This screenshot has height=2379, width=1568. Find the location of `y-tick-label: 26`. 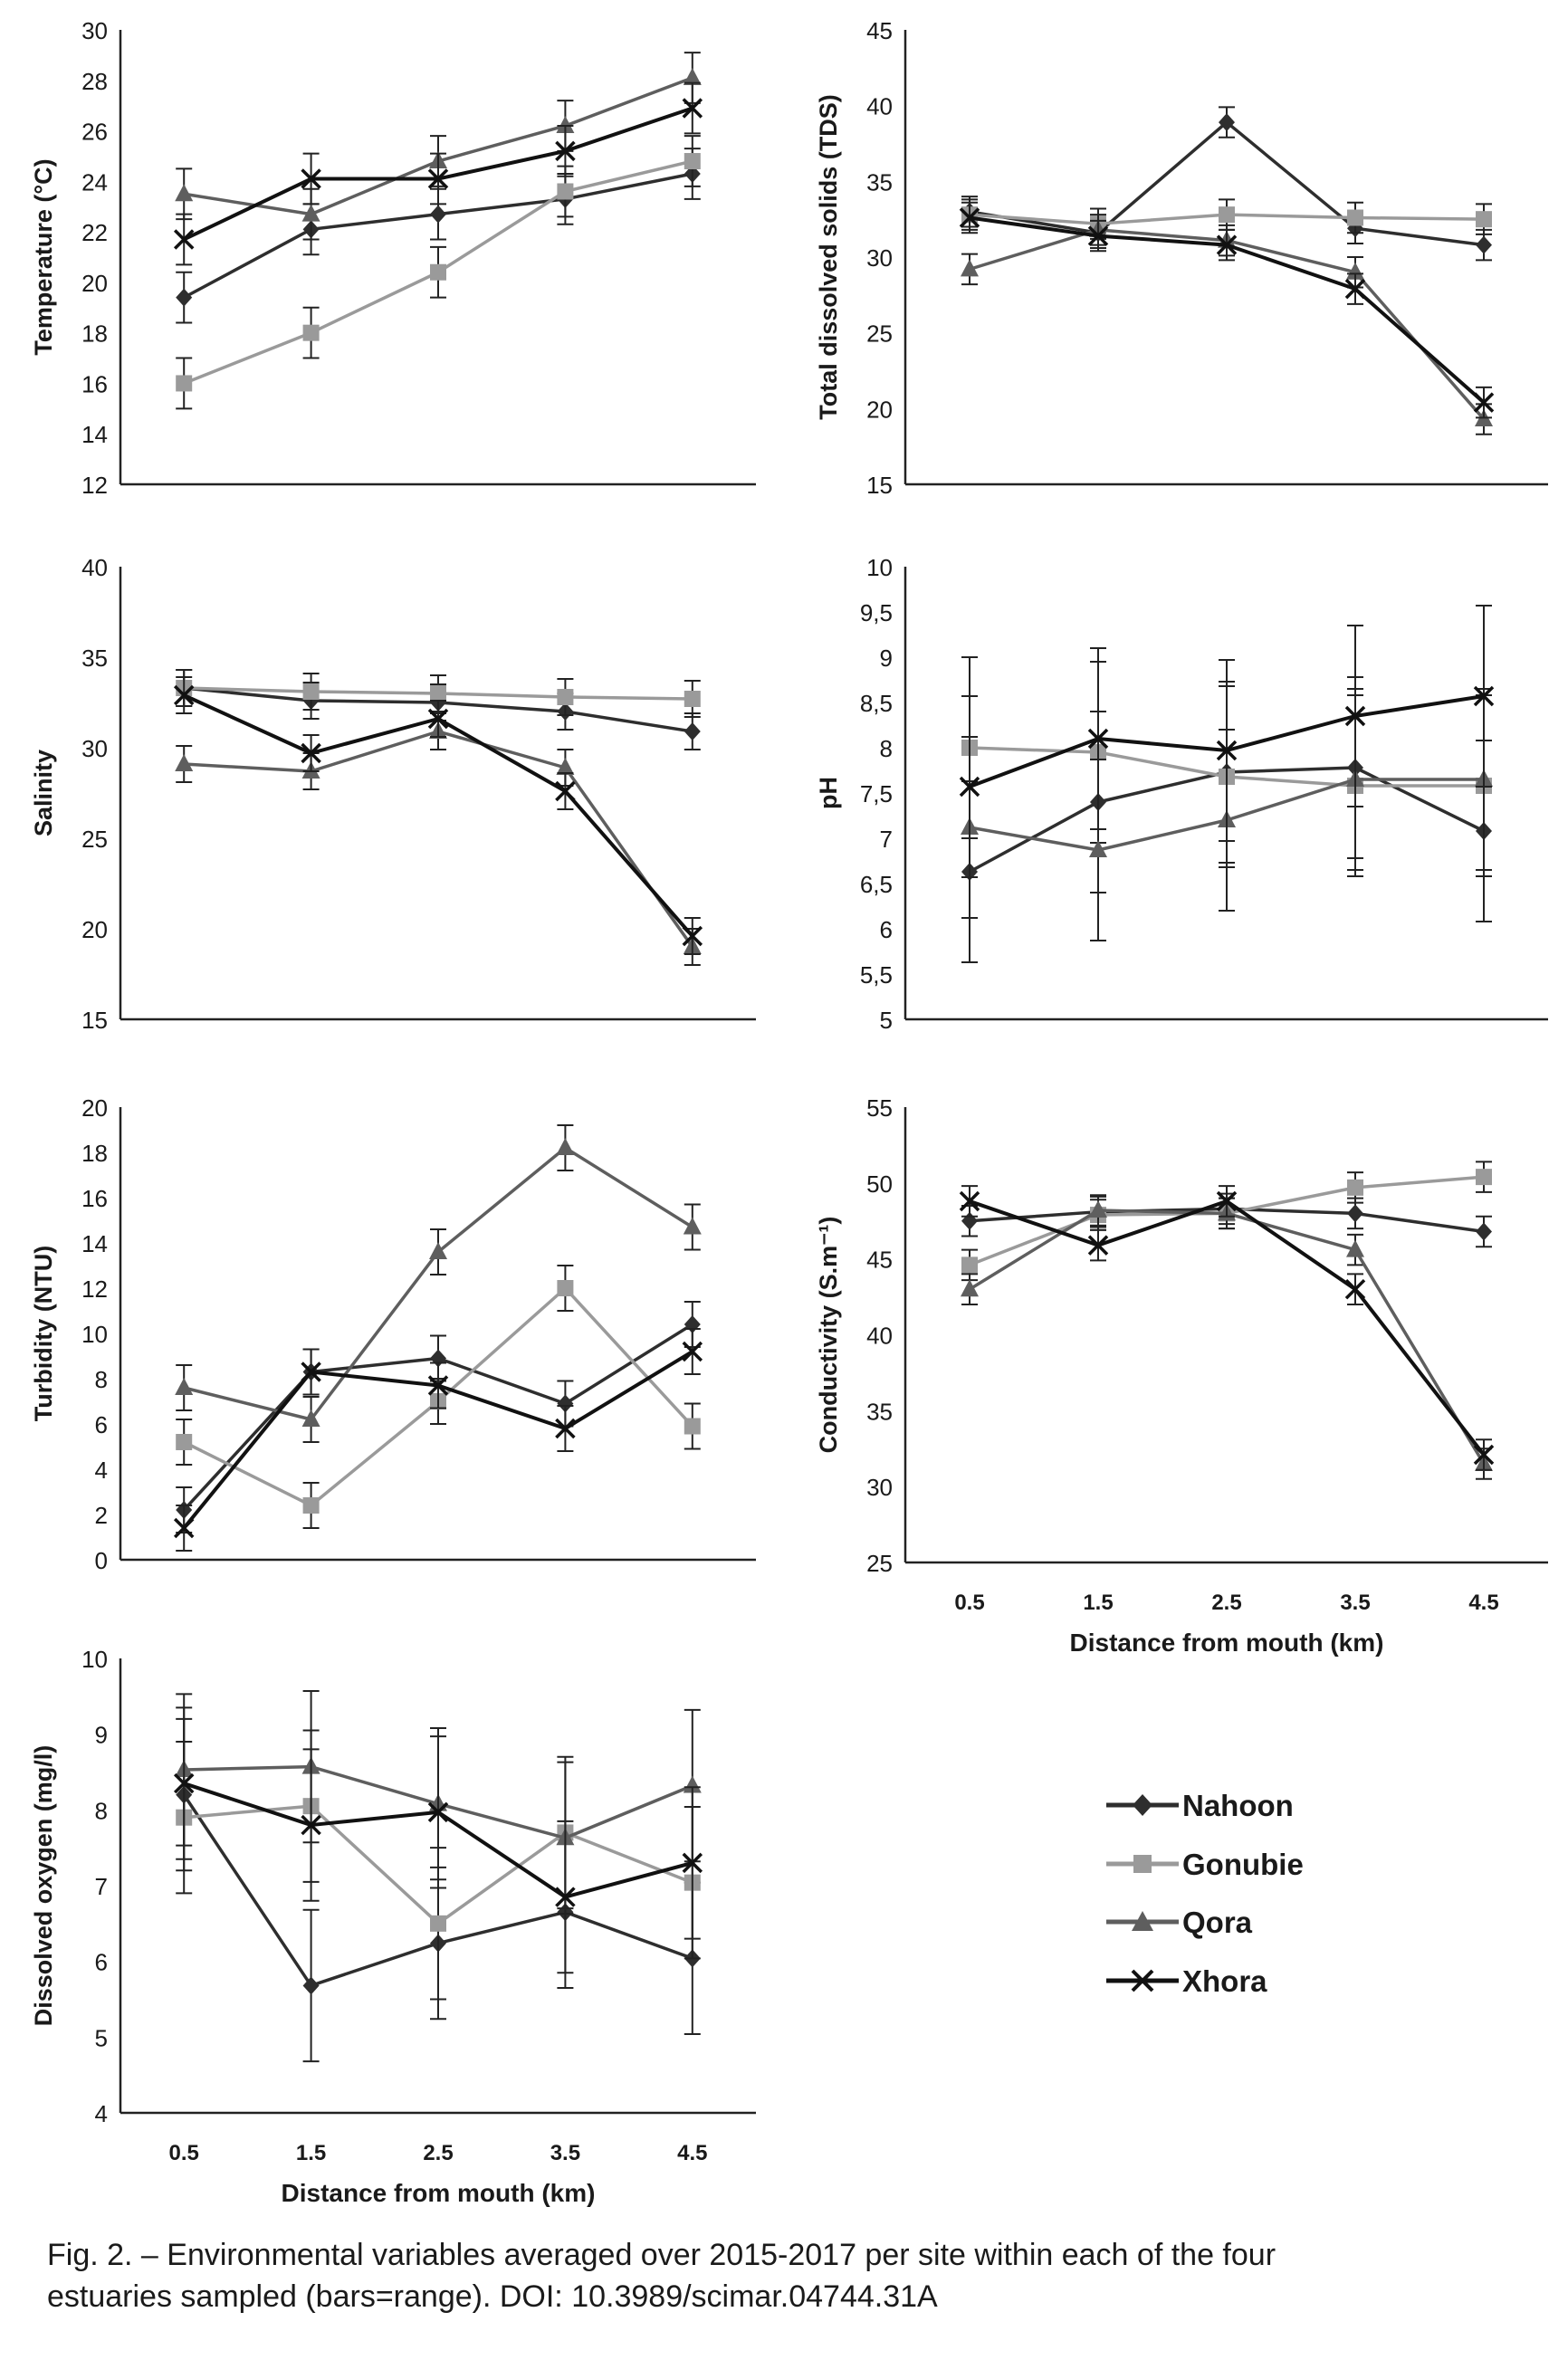

y-tick-label: 26 is located at coordinates (94, 132).